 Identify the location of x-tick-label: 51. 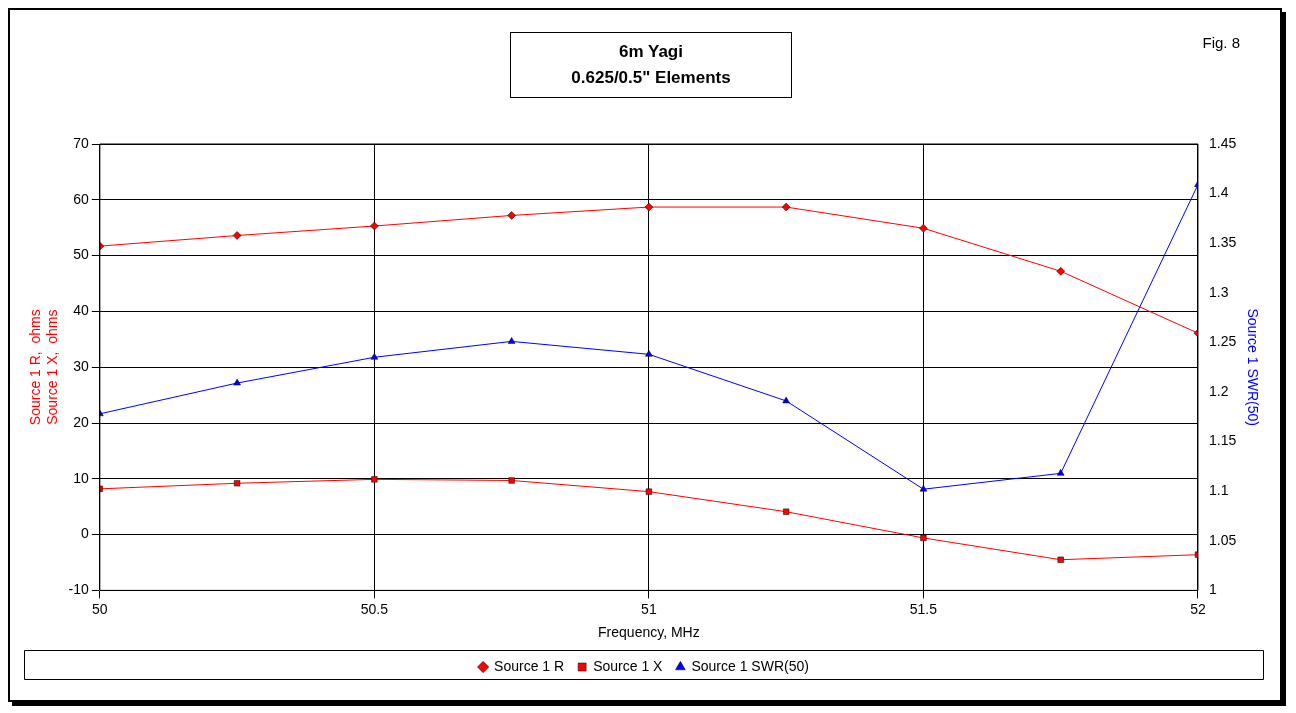
(649, 608).